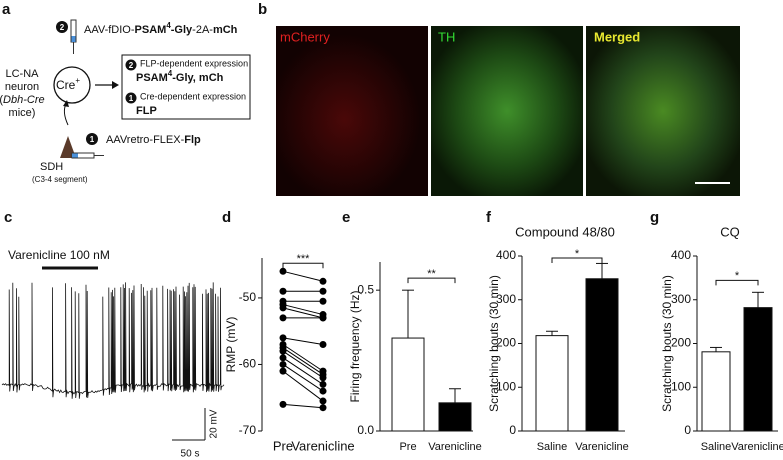 This screenshot has width=783, height=460. Describe the element at coordinates (431, 274) in the screenshot. I see `significance: **` at that location.